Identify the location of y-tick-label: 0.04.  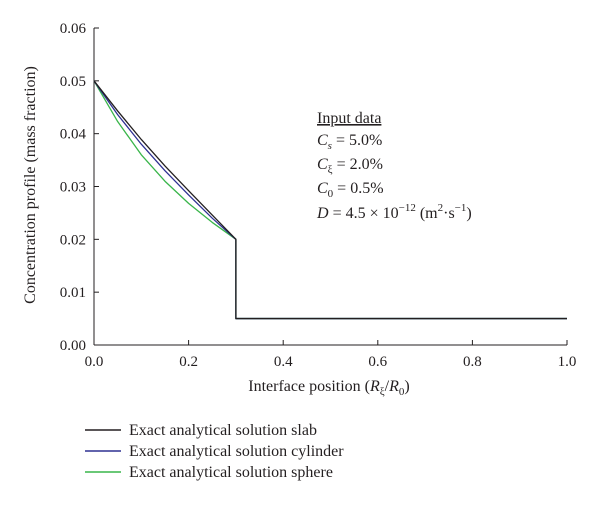
(73, 135).